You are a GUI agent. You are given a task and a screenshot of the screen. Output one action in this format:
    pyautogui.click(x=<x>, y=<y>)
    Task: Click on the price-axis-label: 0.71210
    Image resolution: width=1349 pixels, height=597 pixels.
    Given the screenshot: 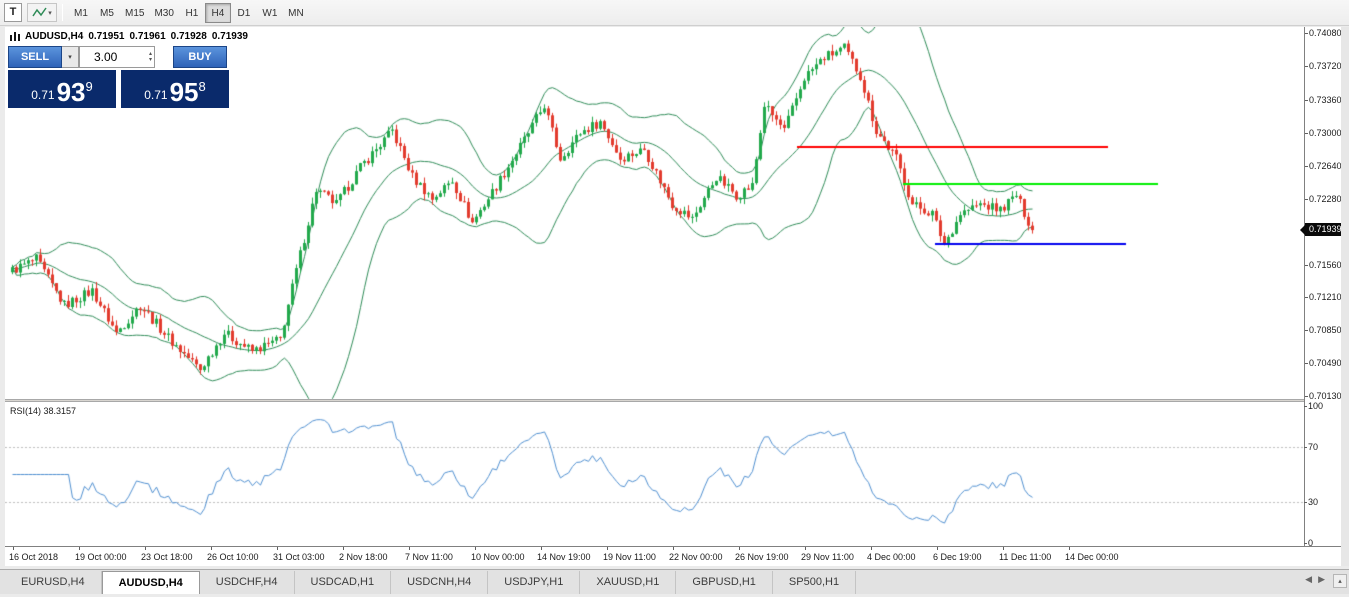 What is the action you would take?
    pyautogui.click(x=1323, y=297)
    